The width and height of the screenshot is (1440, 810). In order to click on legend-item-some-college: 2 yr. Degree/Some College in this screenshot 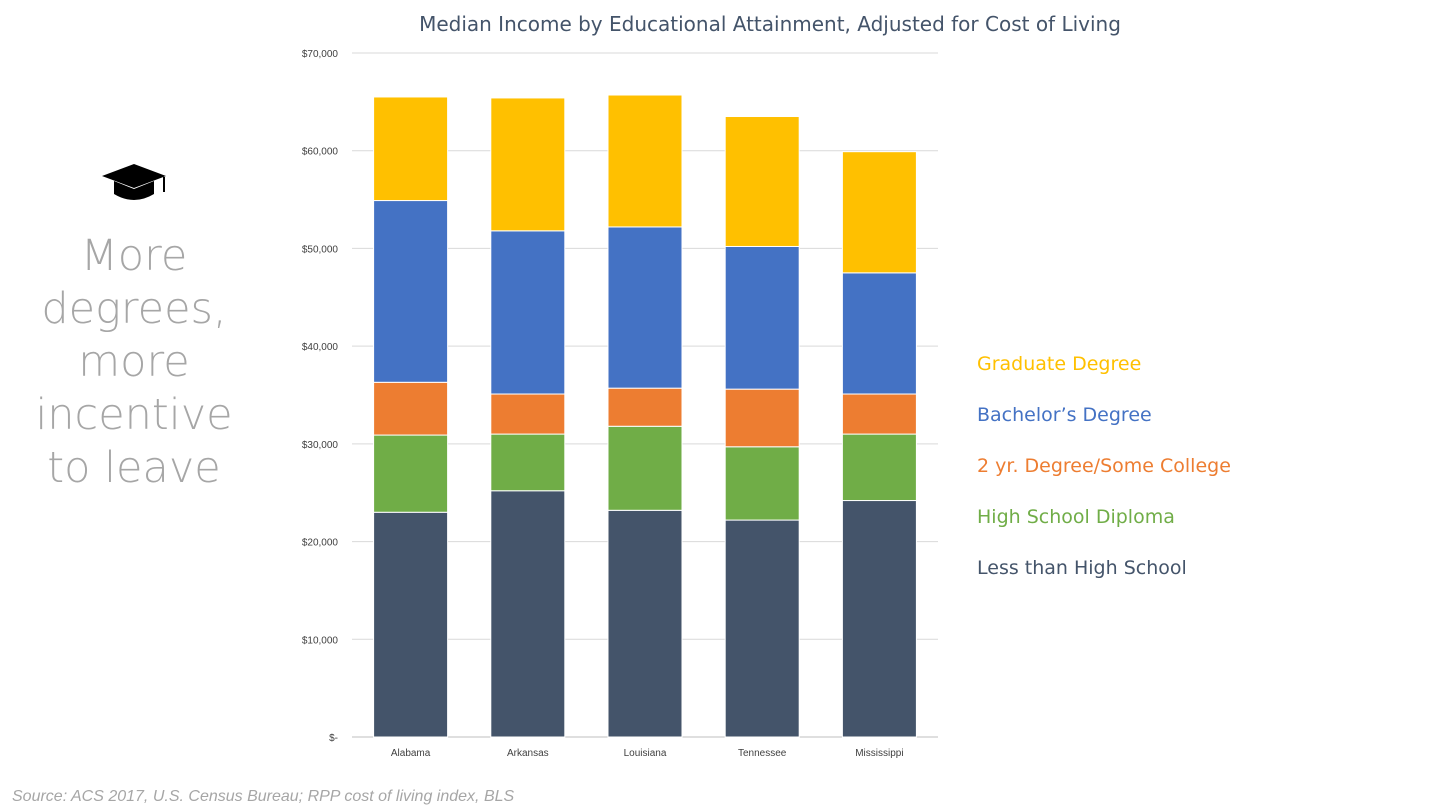, I will do `click(1104, 466)`.